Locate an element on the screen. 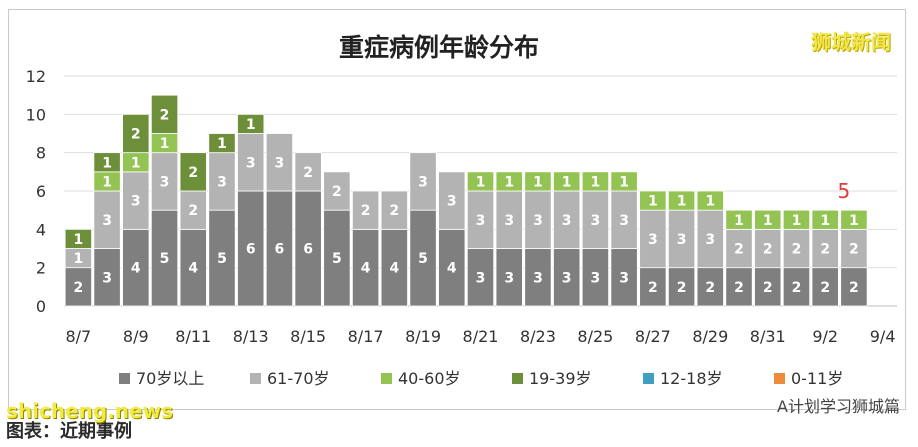 This screenshot has height=447, width=918. chart-annotations: 5 is located at coordinates (843, 191).